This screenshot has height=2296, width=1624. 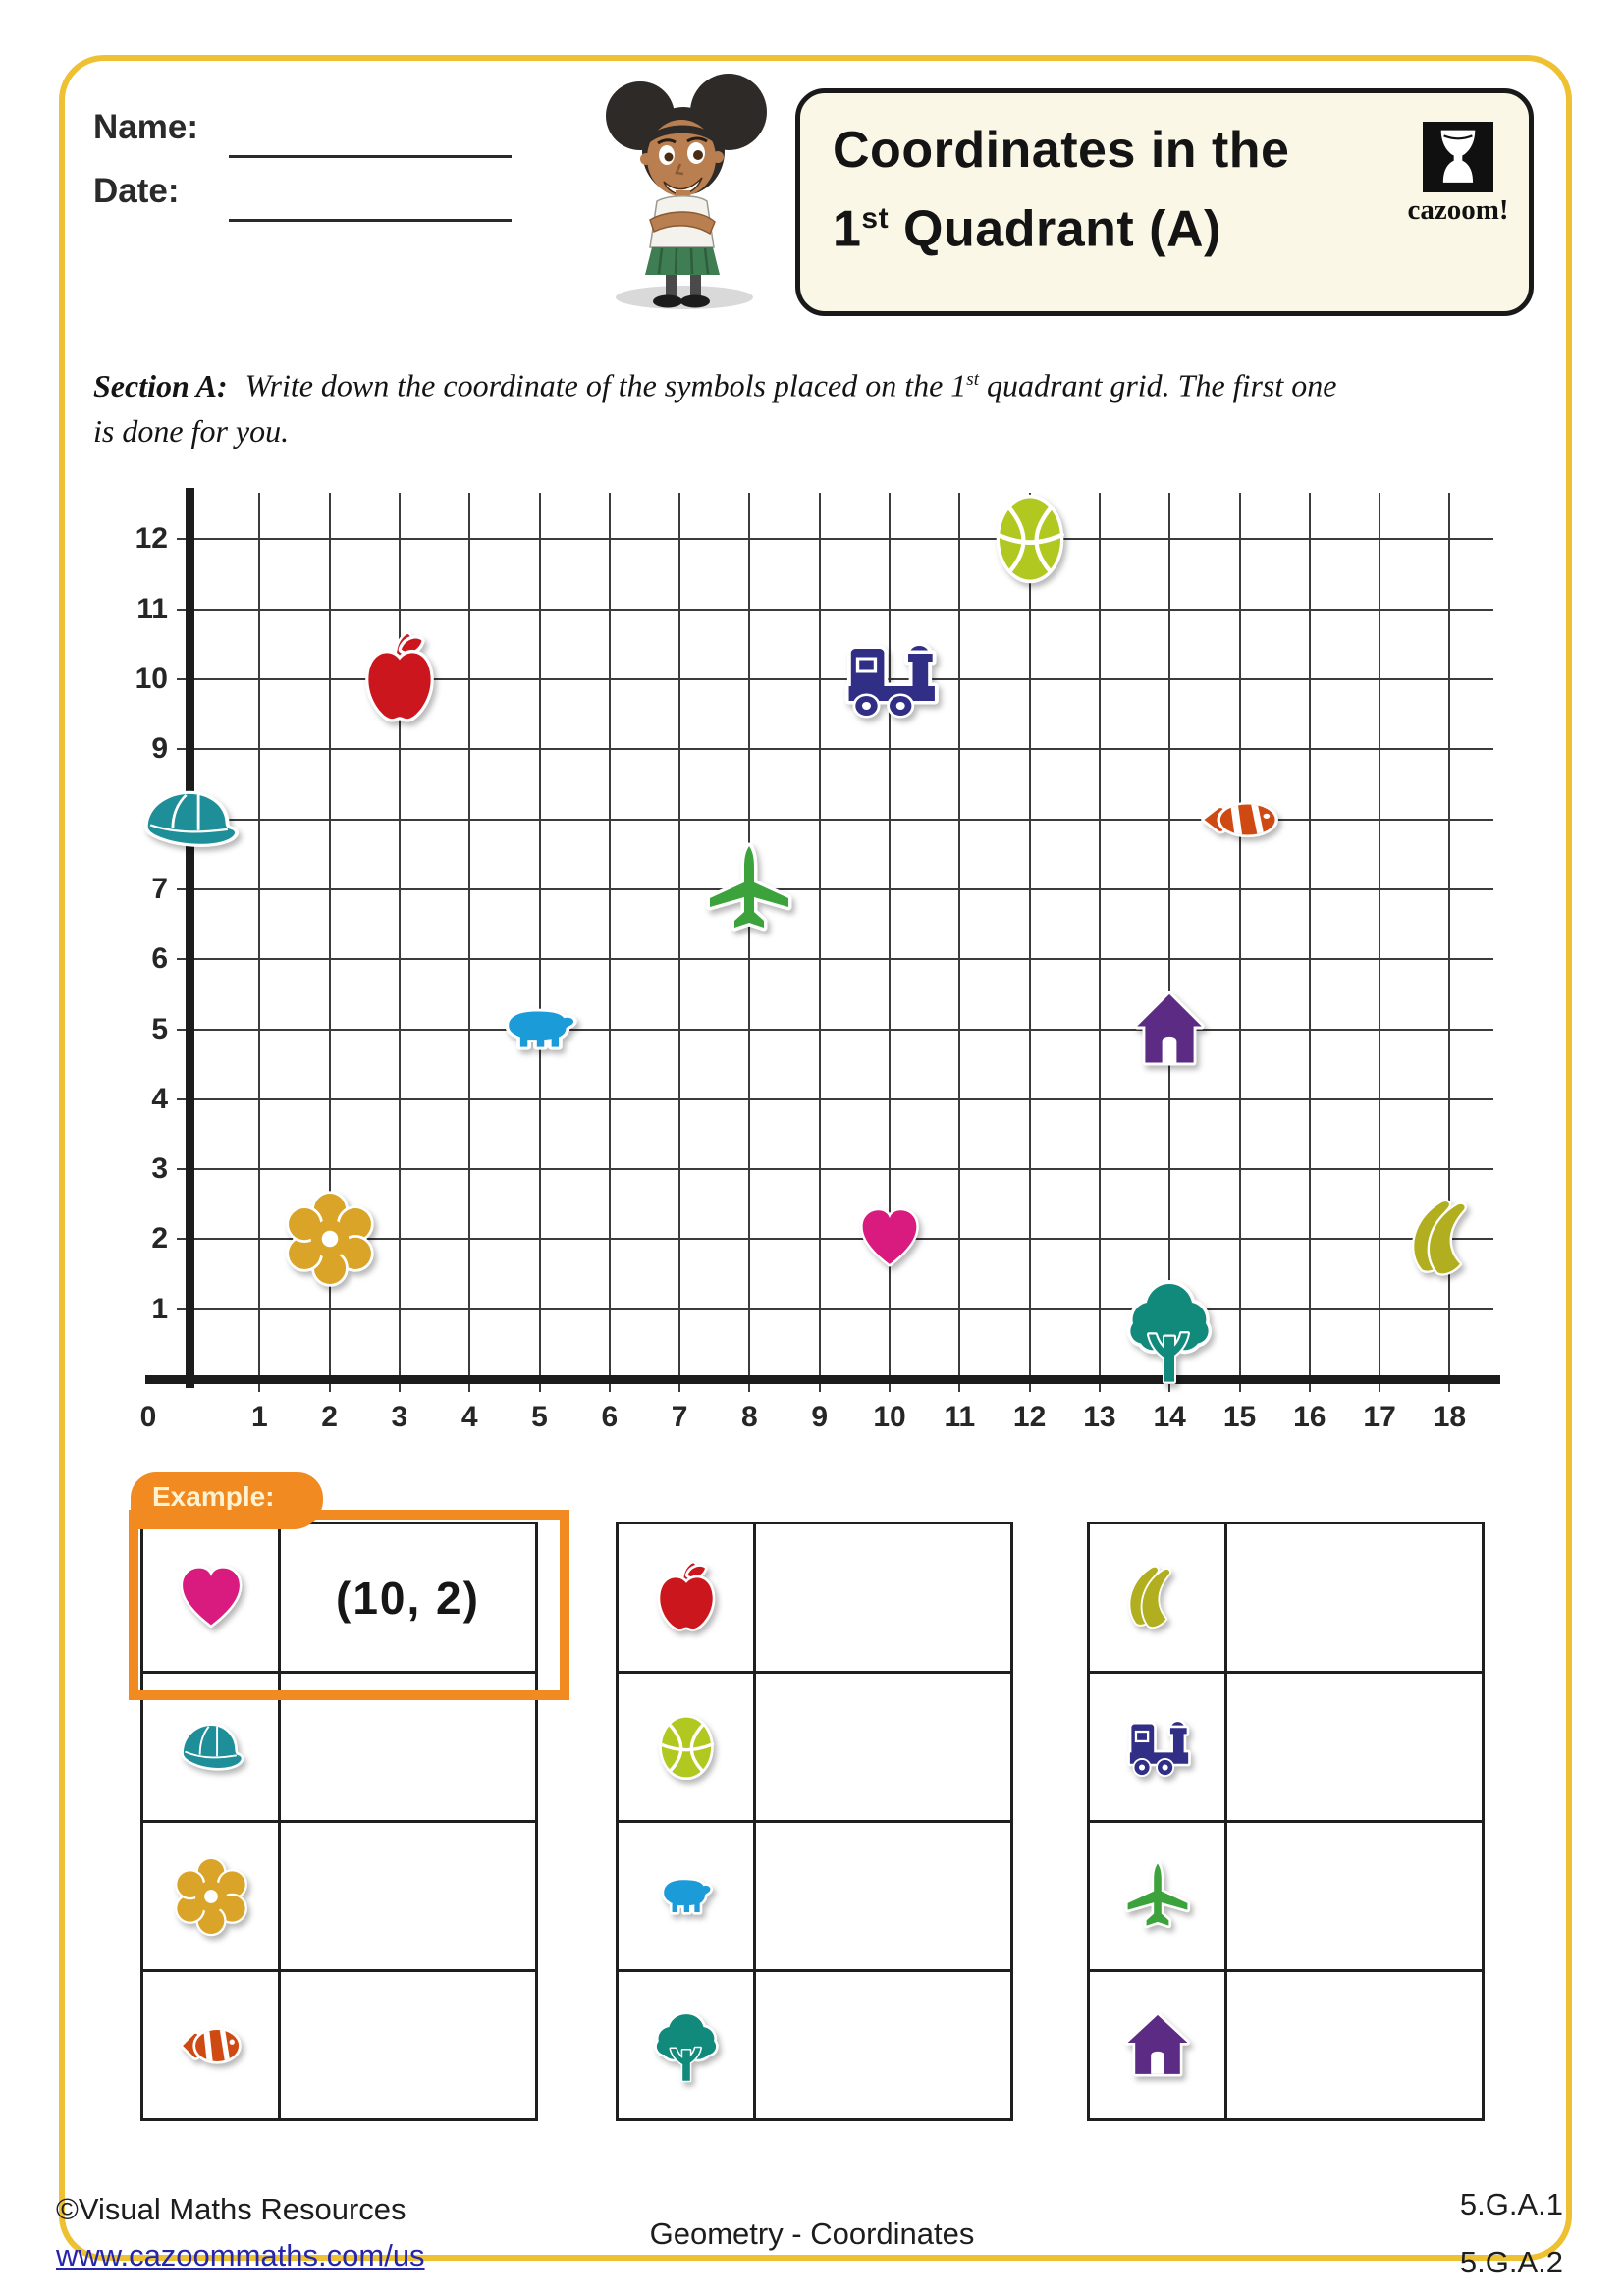 I want to click on x-tick-label: 8, so click(x=749, y=1417).